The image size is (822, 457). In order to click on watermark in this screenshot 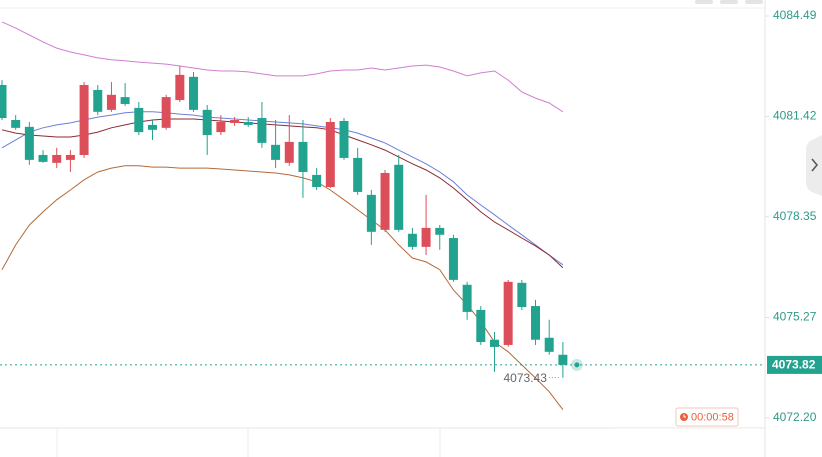, I will do `click(685, 439)`.